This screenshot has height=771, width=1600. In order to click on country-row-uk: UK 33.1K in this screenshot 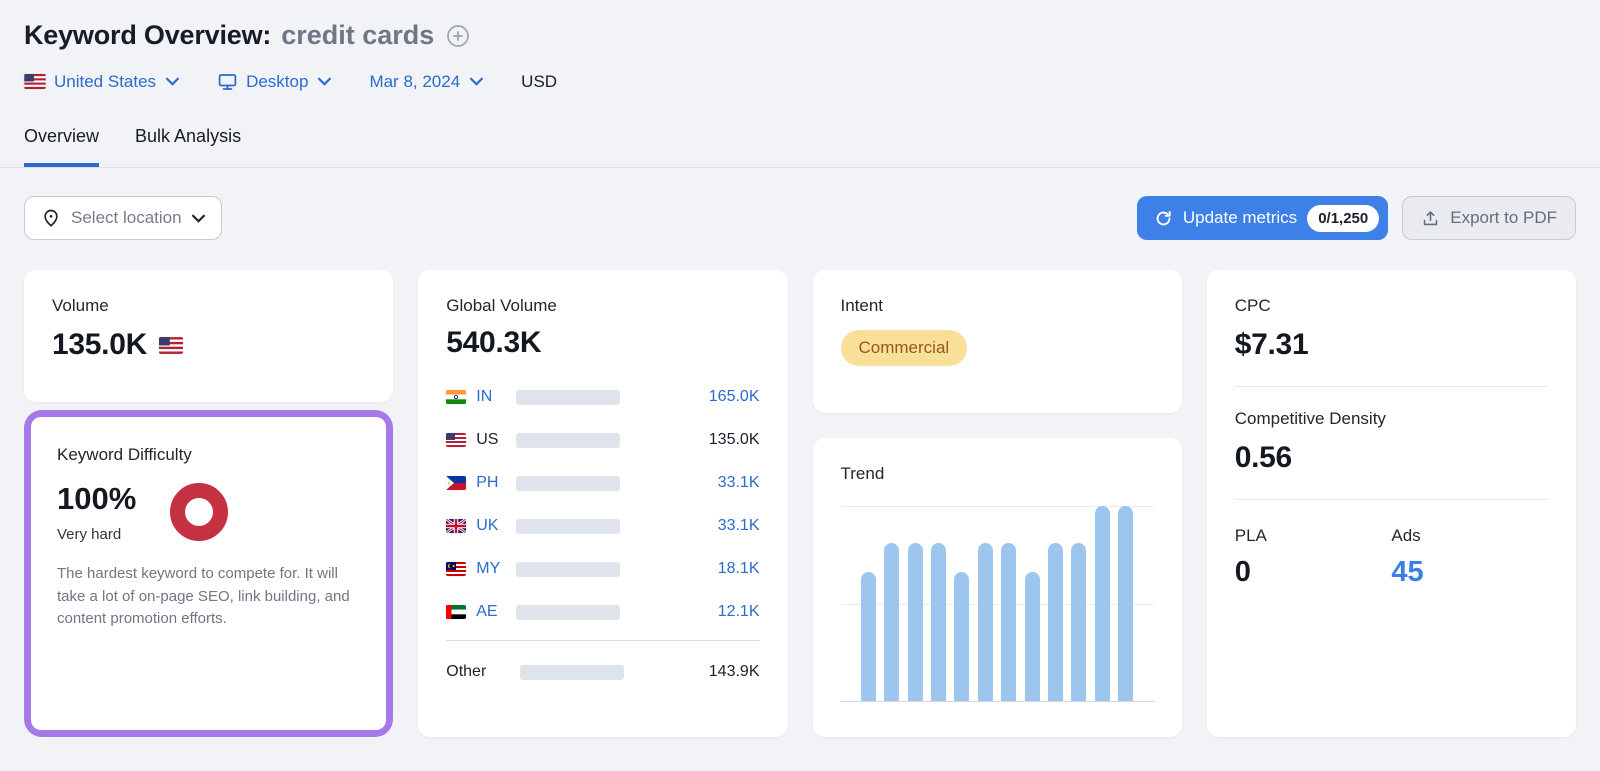, I will do `click(603, 526)`.